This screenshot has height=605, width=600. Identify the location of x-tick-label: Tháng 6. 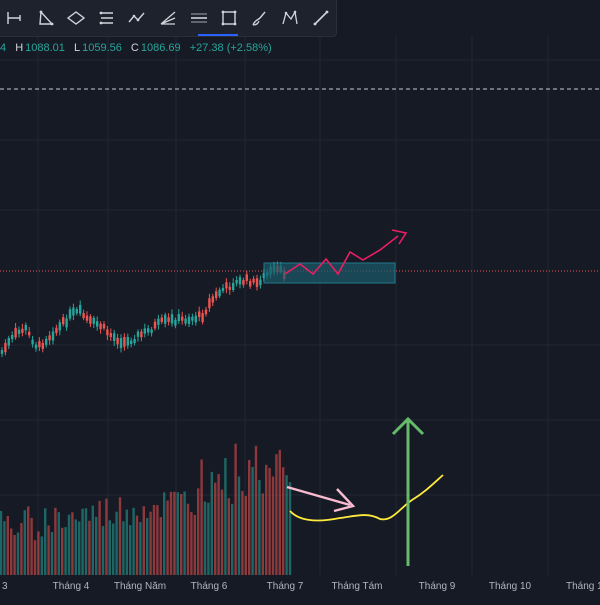
(209, 586).